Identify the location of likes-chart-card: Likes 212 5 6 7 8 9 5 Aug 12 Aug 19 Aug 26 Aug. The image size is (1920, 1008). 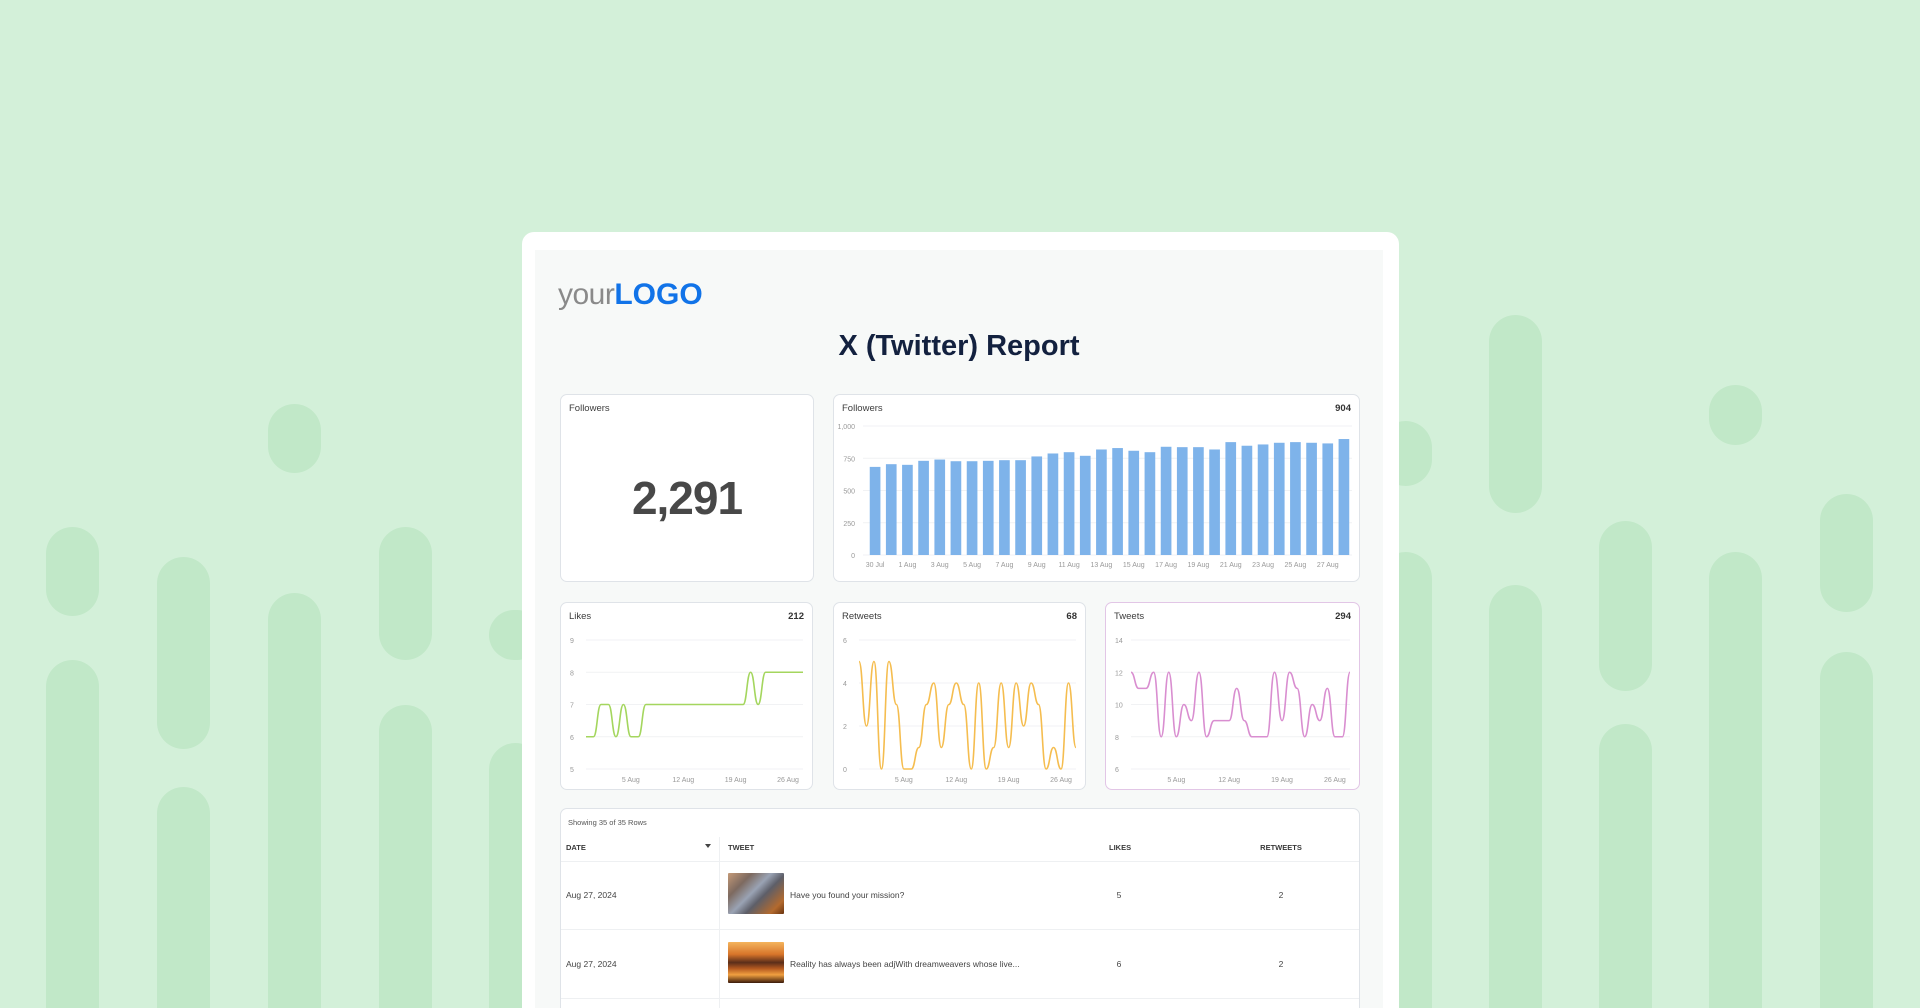
(686, 696).